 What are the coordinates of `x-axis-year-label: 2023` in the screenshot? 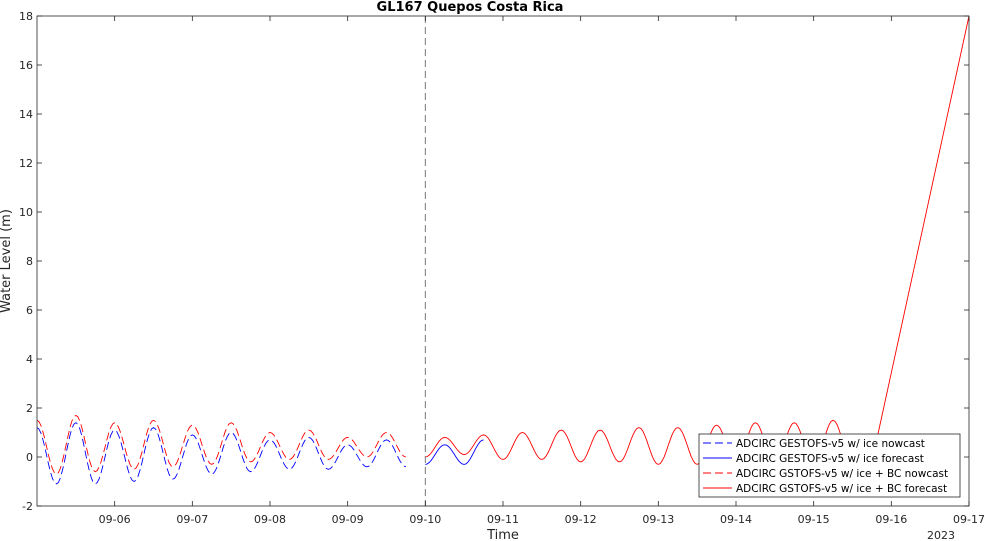 It's located at (941, 535).